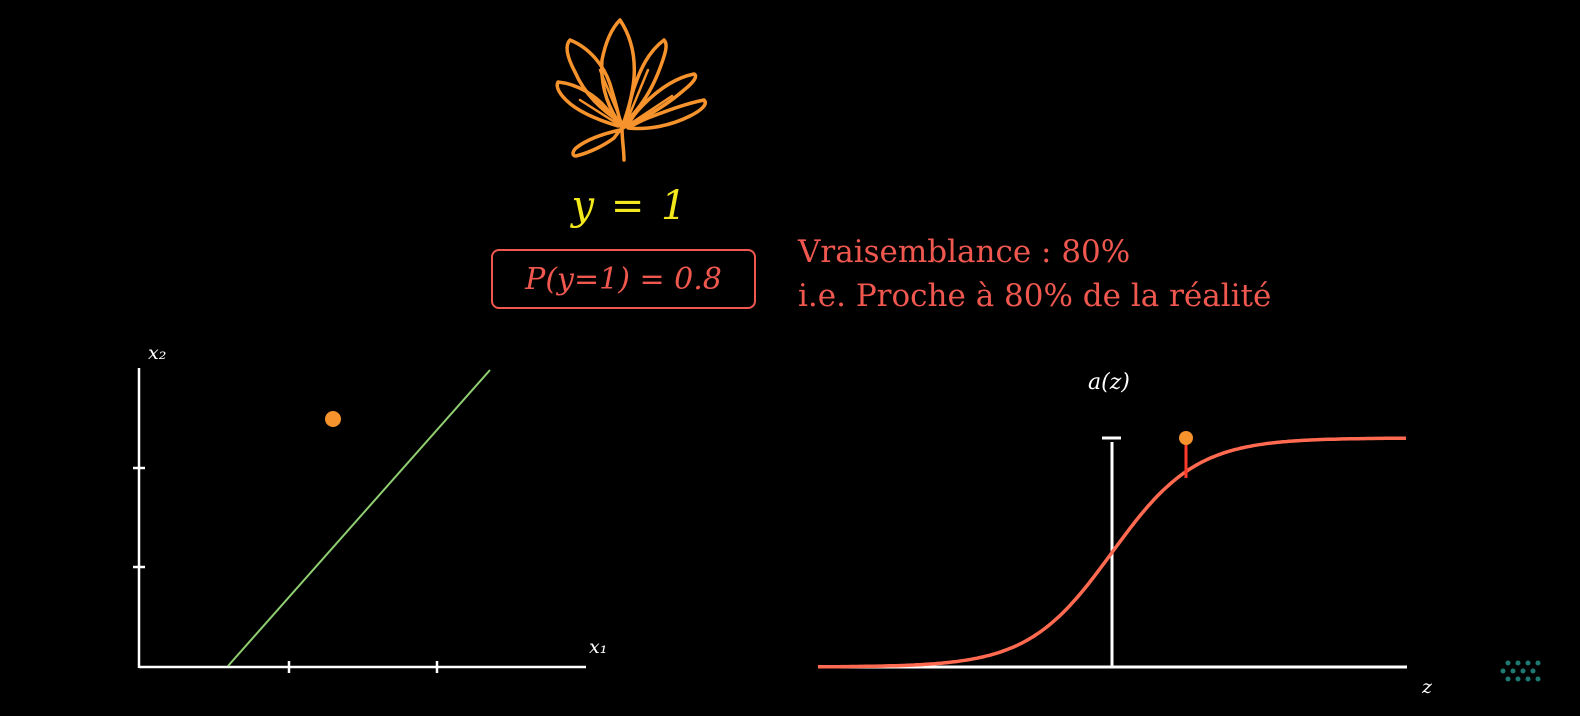  I want to click on x1-axis-label: x₁, so click(598, 647).